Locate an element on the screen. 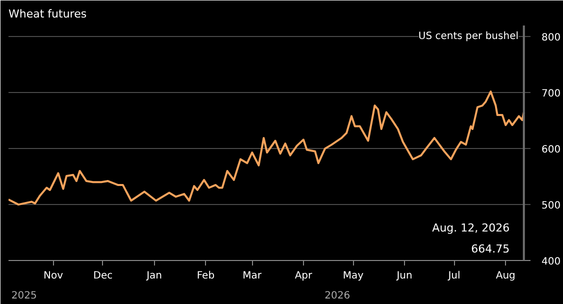 The height and width of the screenshot is (304, 563). y-axis-title: US cents per bushel is located at coordinates (468, 36).